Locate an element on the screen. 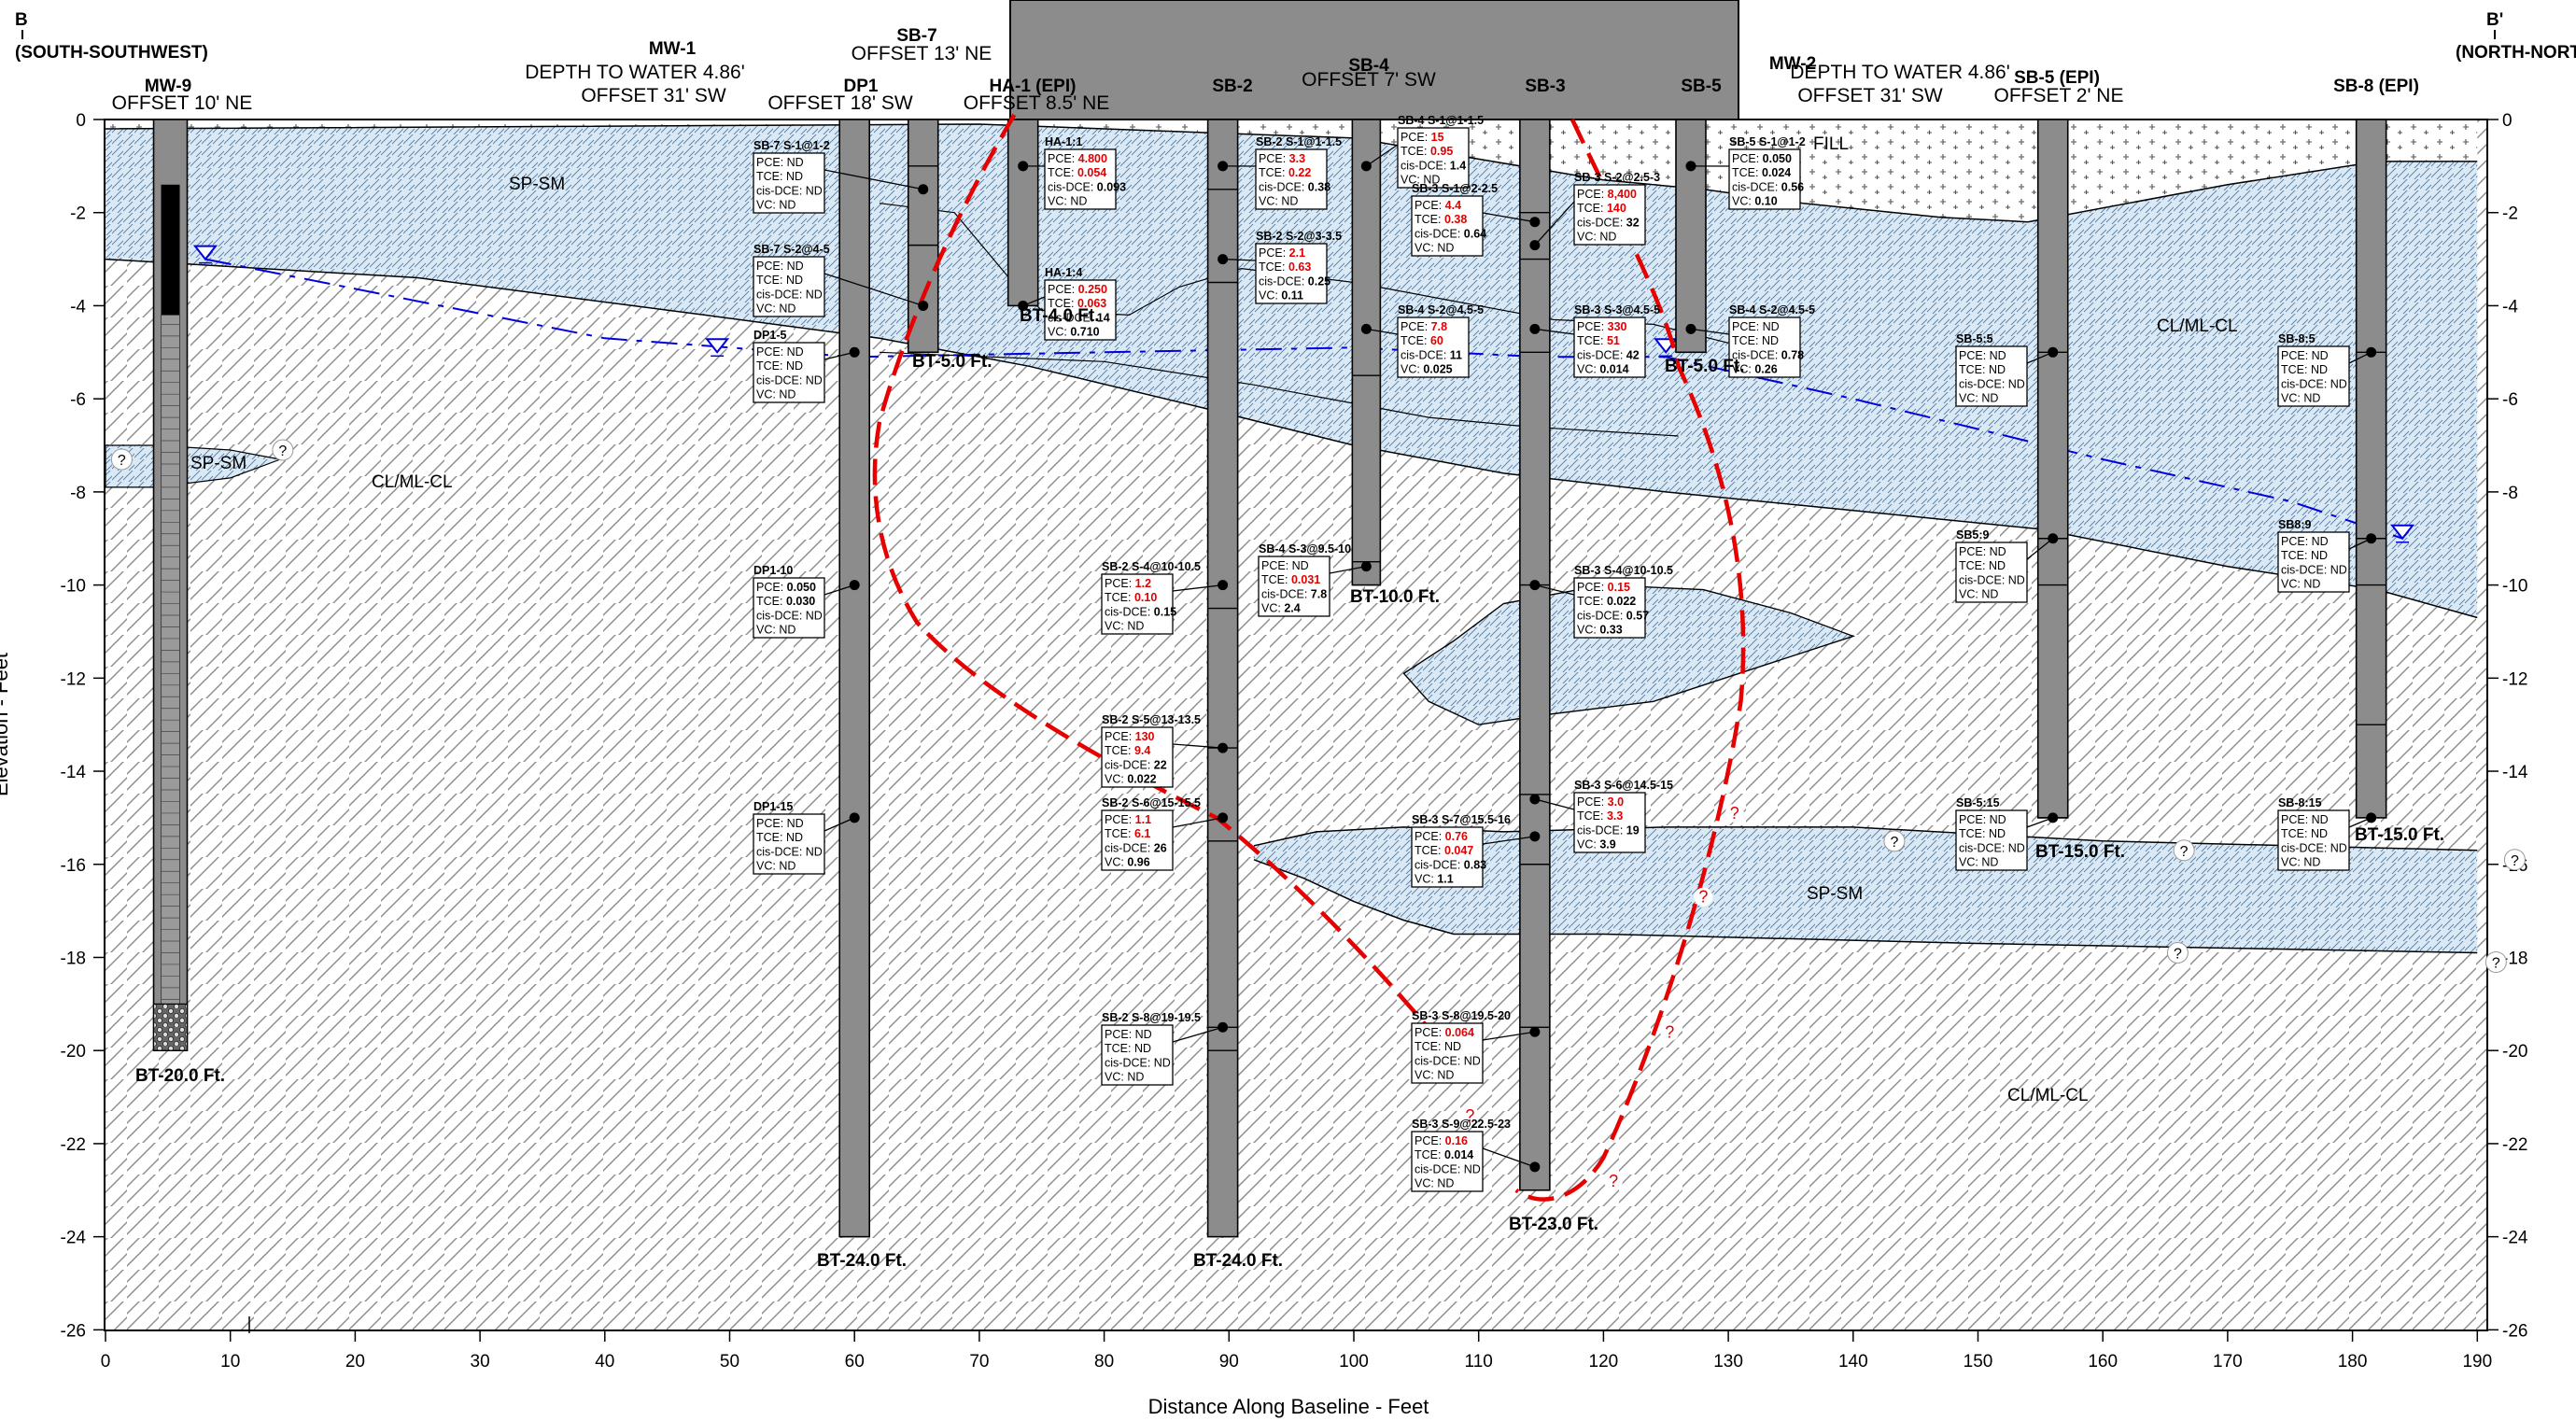 This screenshot has width=2576, height=1421. analyte-value: 1.1 is located at coordinates (1143, 819).